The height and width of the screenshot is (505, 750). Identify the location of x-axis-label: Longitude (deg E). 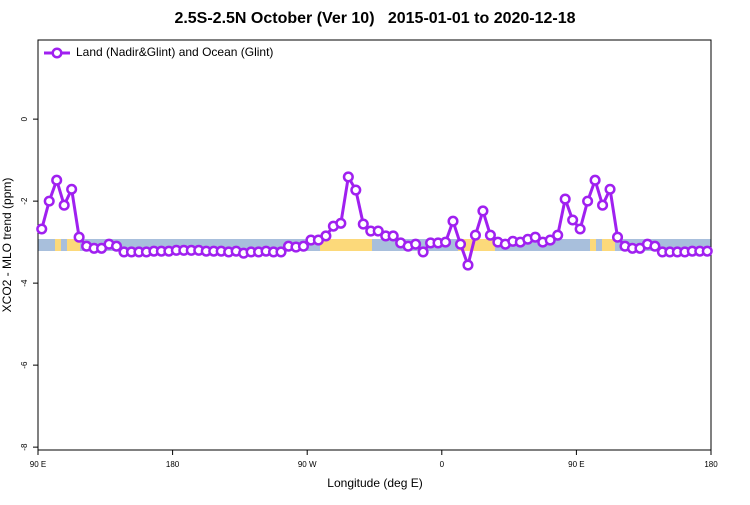
(374, 483).